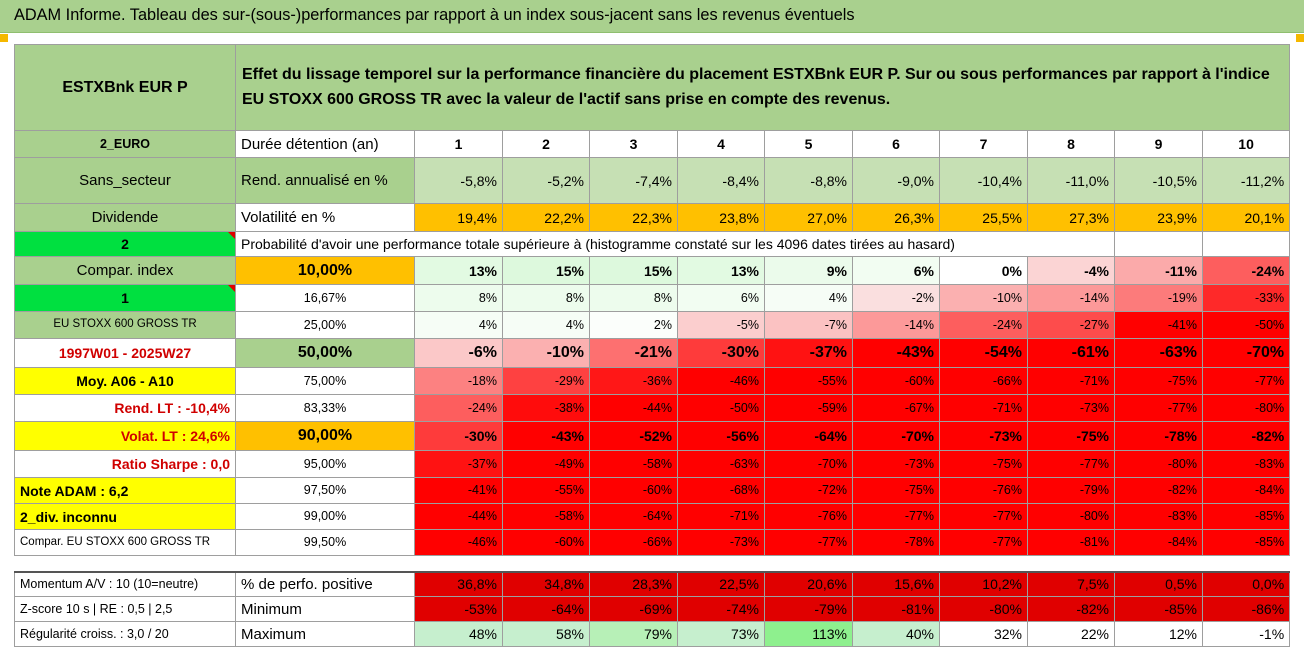 The height and width of the screenshot is (653, 1304). What do you see at coordinates (1246, 609) in the screenshot?
I see `minimum-value: -86%` at bounding box center [1246, 609].